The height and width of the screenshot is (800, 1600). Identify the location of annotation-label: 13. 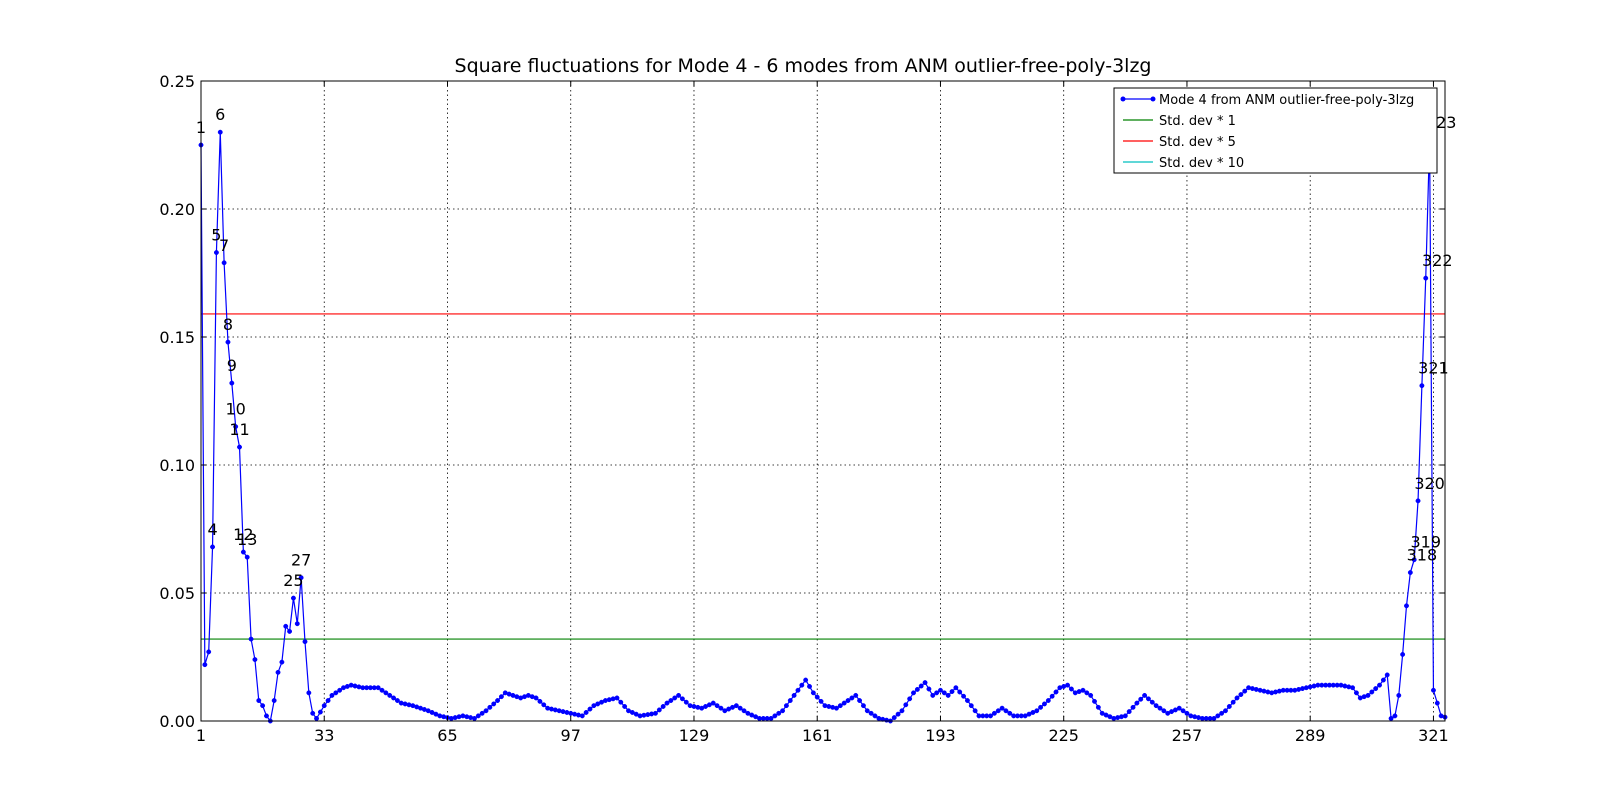
(247, 539).